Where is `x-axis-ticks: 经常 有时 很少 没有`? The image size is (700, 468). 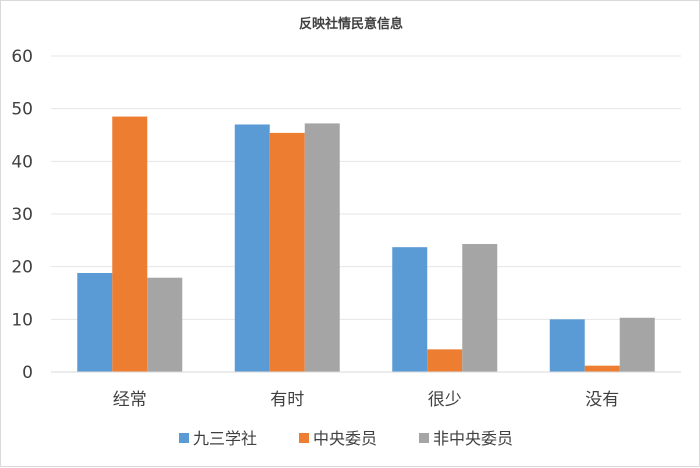
x-axis-ticks: 经常 有时 很少 没有 is located at coordinates (366, 400).